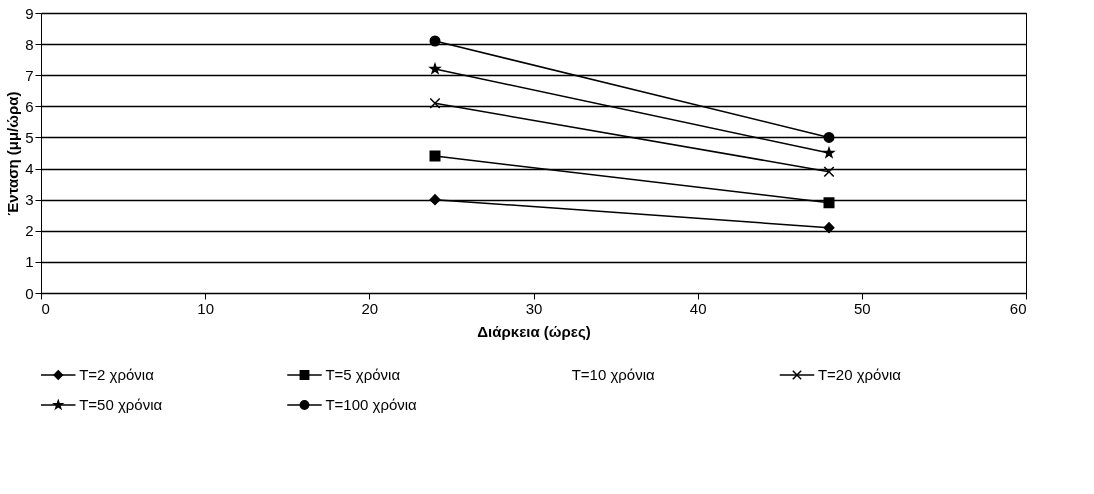  I want to click on y-tick-label: 9, so click(29, 13).